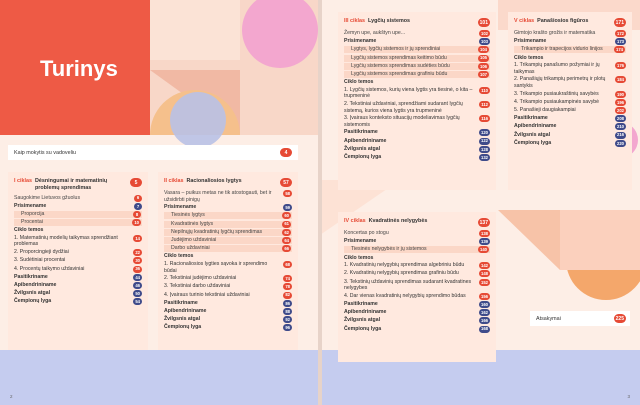  I want to click on toc-entry: Saugokime Lietuvos gžuolus 6, so click(78, 198).